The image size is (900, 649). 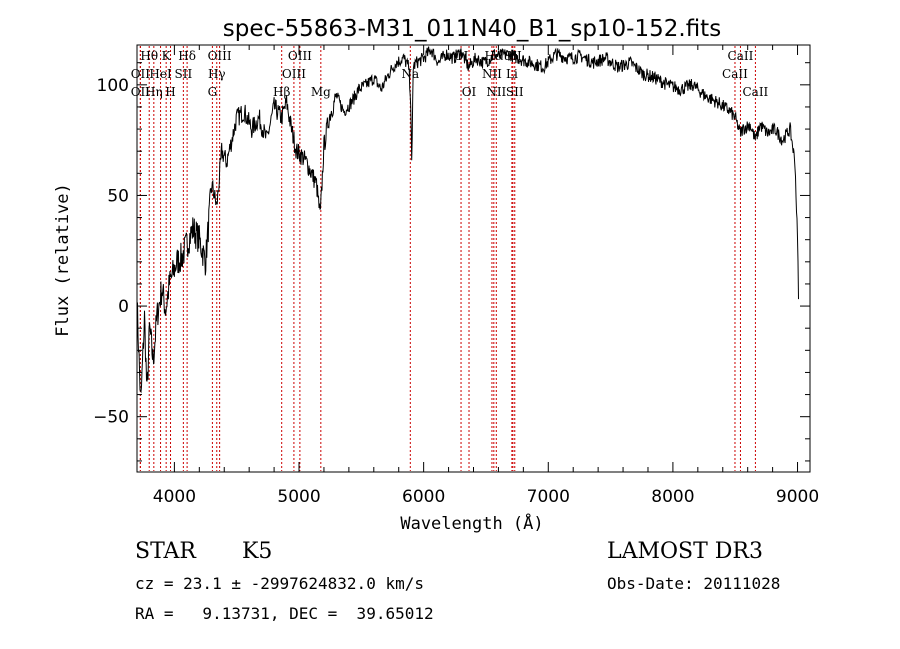 I want to click on obs-date: Obs-Date: 20111028, so click(x=694, y=583).